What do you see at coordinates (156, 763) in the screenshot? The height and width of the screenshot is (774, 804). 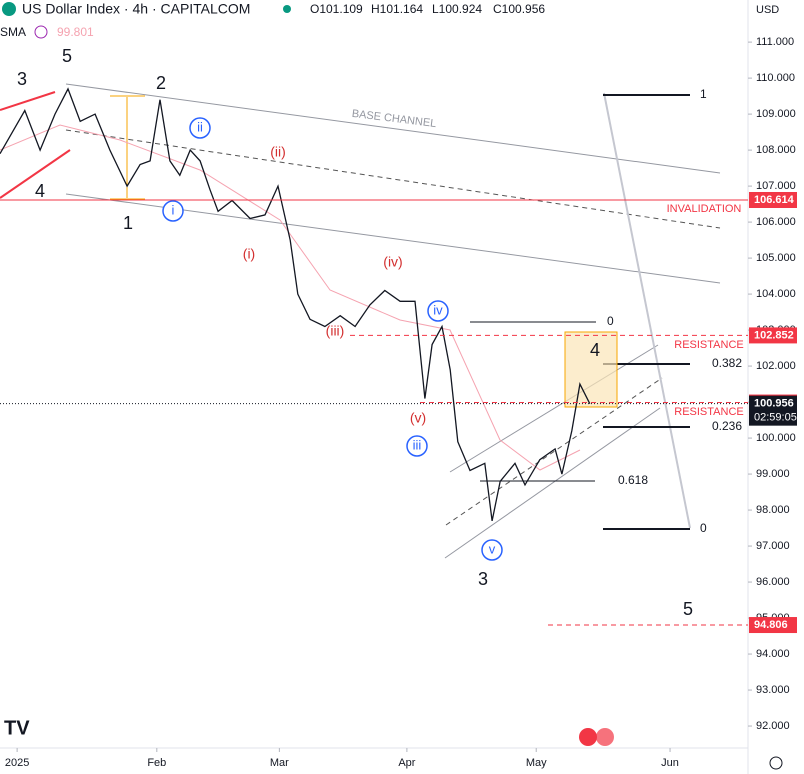 I see `x-tick-label: Feb` at bounding box center [156, 763].